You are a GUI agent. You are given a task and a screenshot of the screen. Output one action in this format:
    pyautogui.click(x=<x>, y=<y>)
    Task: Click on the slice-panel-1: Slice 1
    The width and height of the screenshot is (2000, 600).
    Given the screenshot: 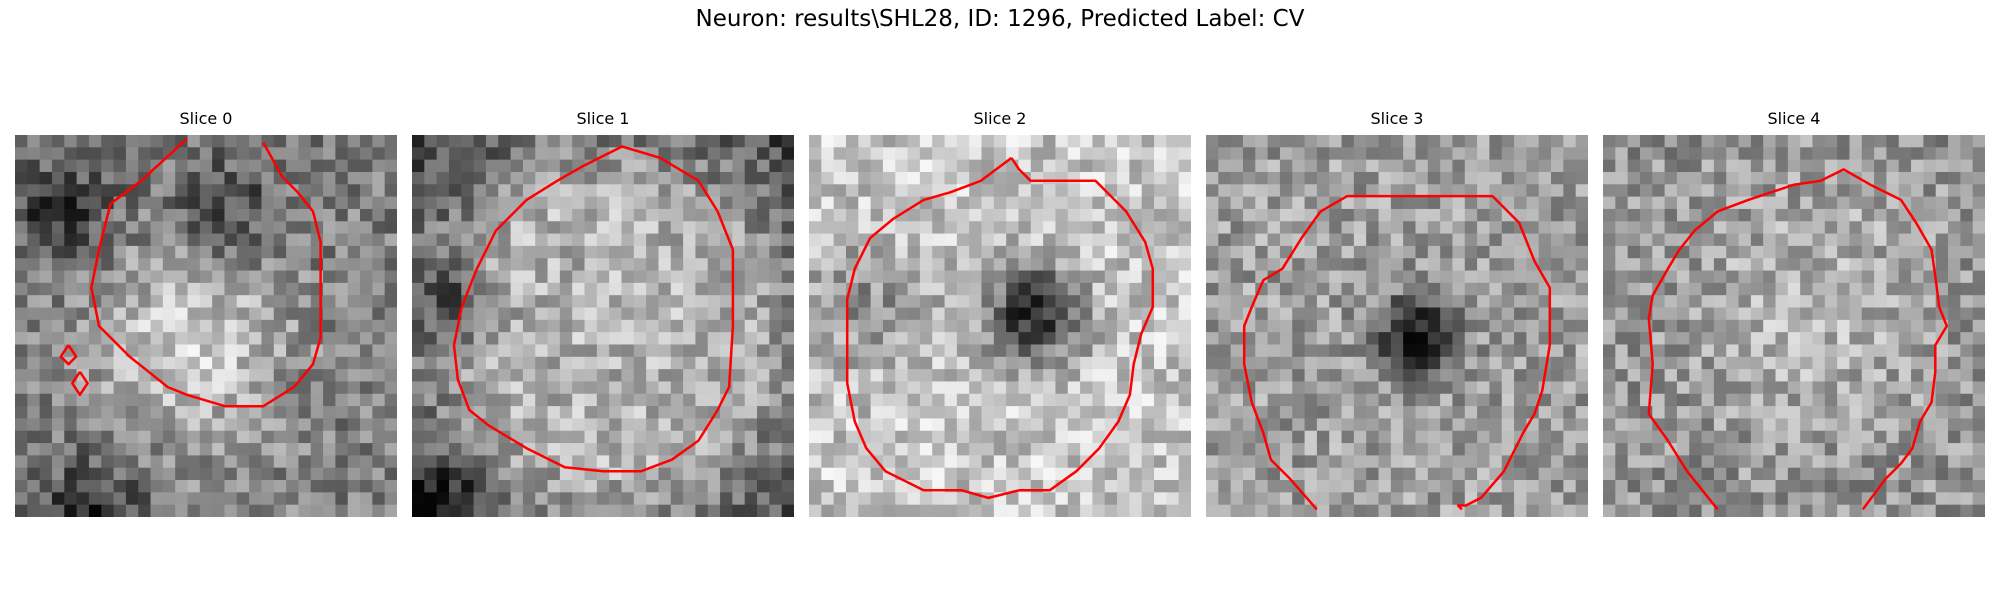 What is the action you would take?
    pyautogui.click(x=603, y=312)
    